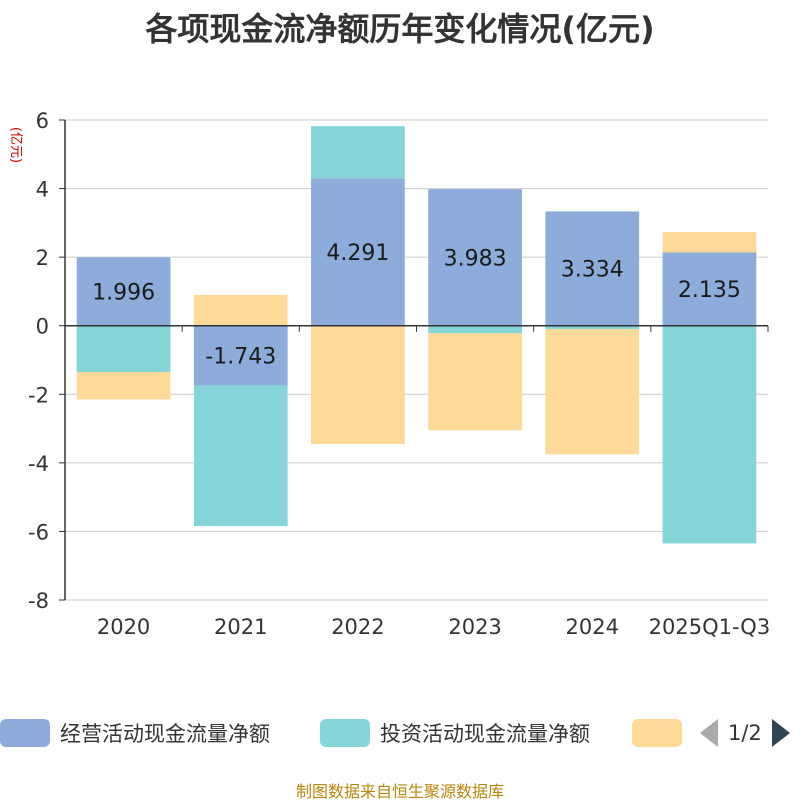 The height and width of the screenshot is (802, 800). Describe the element at coordinates (485, 734) in the screenshot. I see `legend-label-investing: 投资活动现金流量净额` at that location.